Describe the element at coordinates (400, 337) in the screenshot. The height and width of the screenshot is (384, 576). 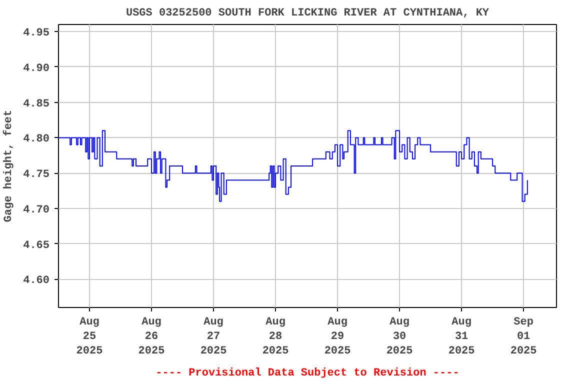
I see `x-tick-label: Aug 30 2025` at that location.